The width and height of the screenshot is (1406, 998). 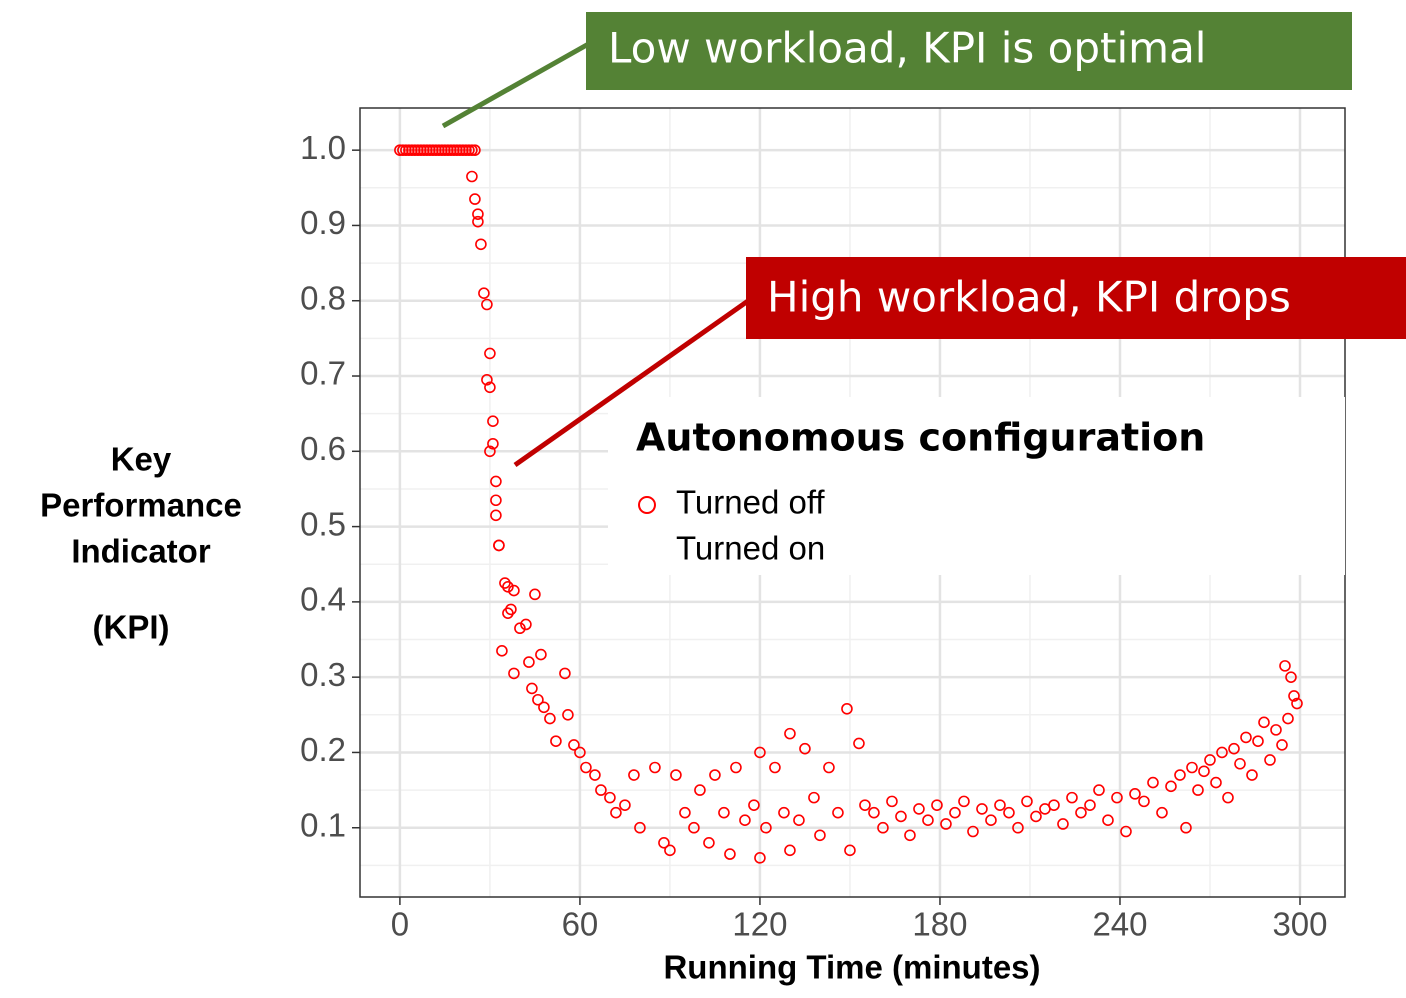 I want to click on y-tick-label: 0.5, so click(x=323, y=523).